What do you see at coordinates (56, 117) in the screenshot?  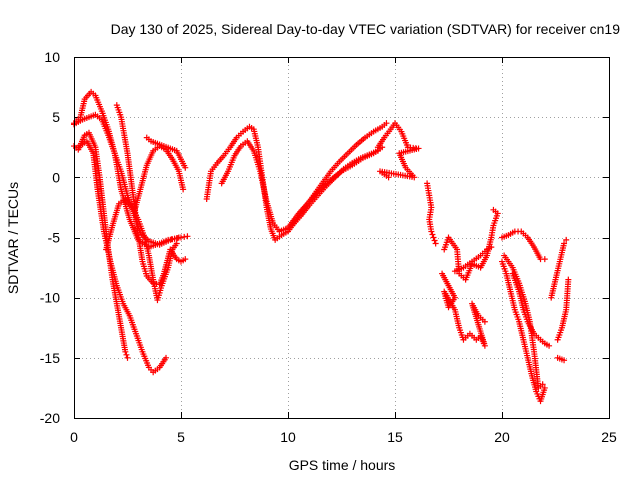 I see `y-tick-label: 5` at bounding box center [56, 117].